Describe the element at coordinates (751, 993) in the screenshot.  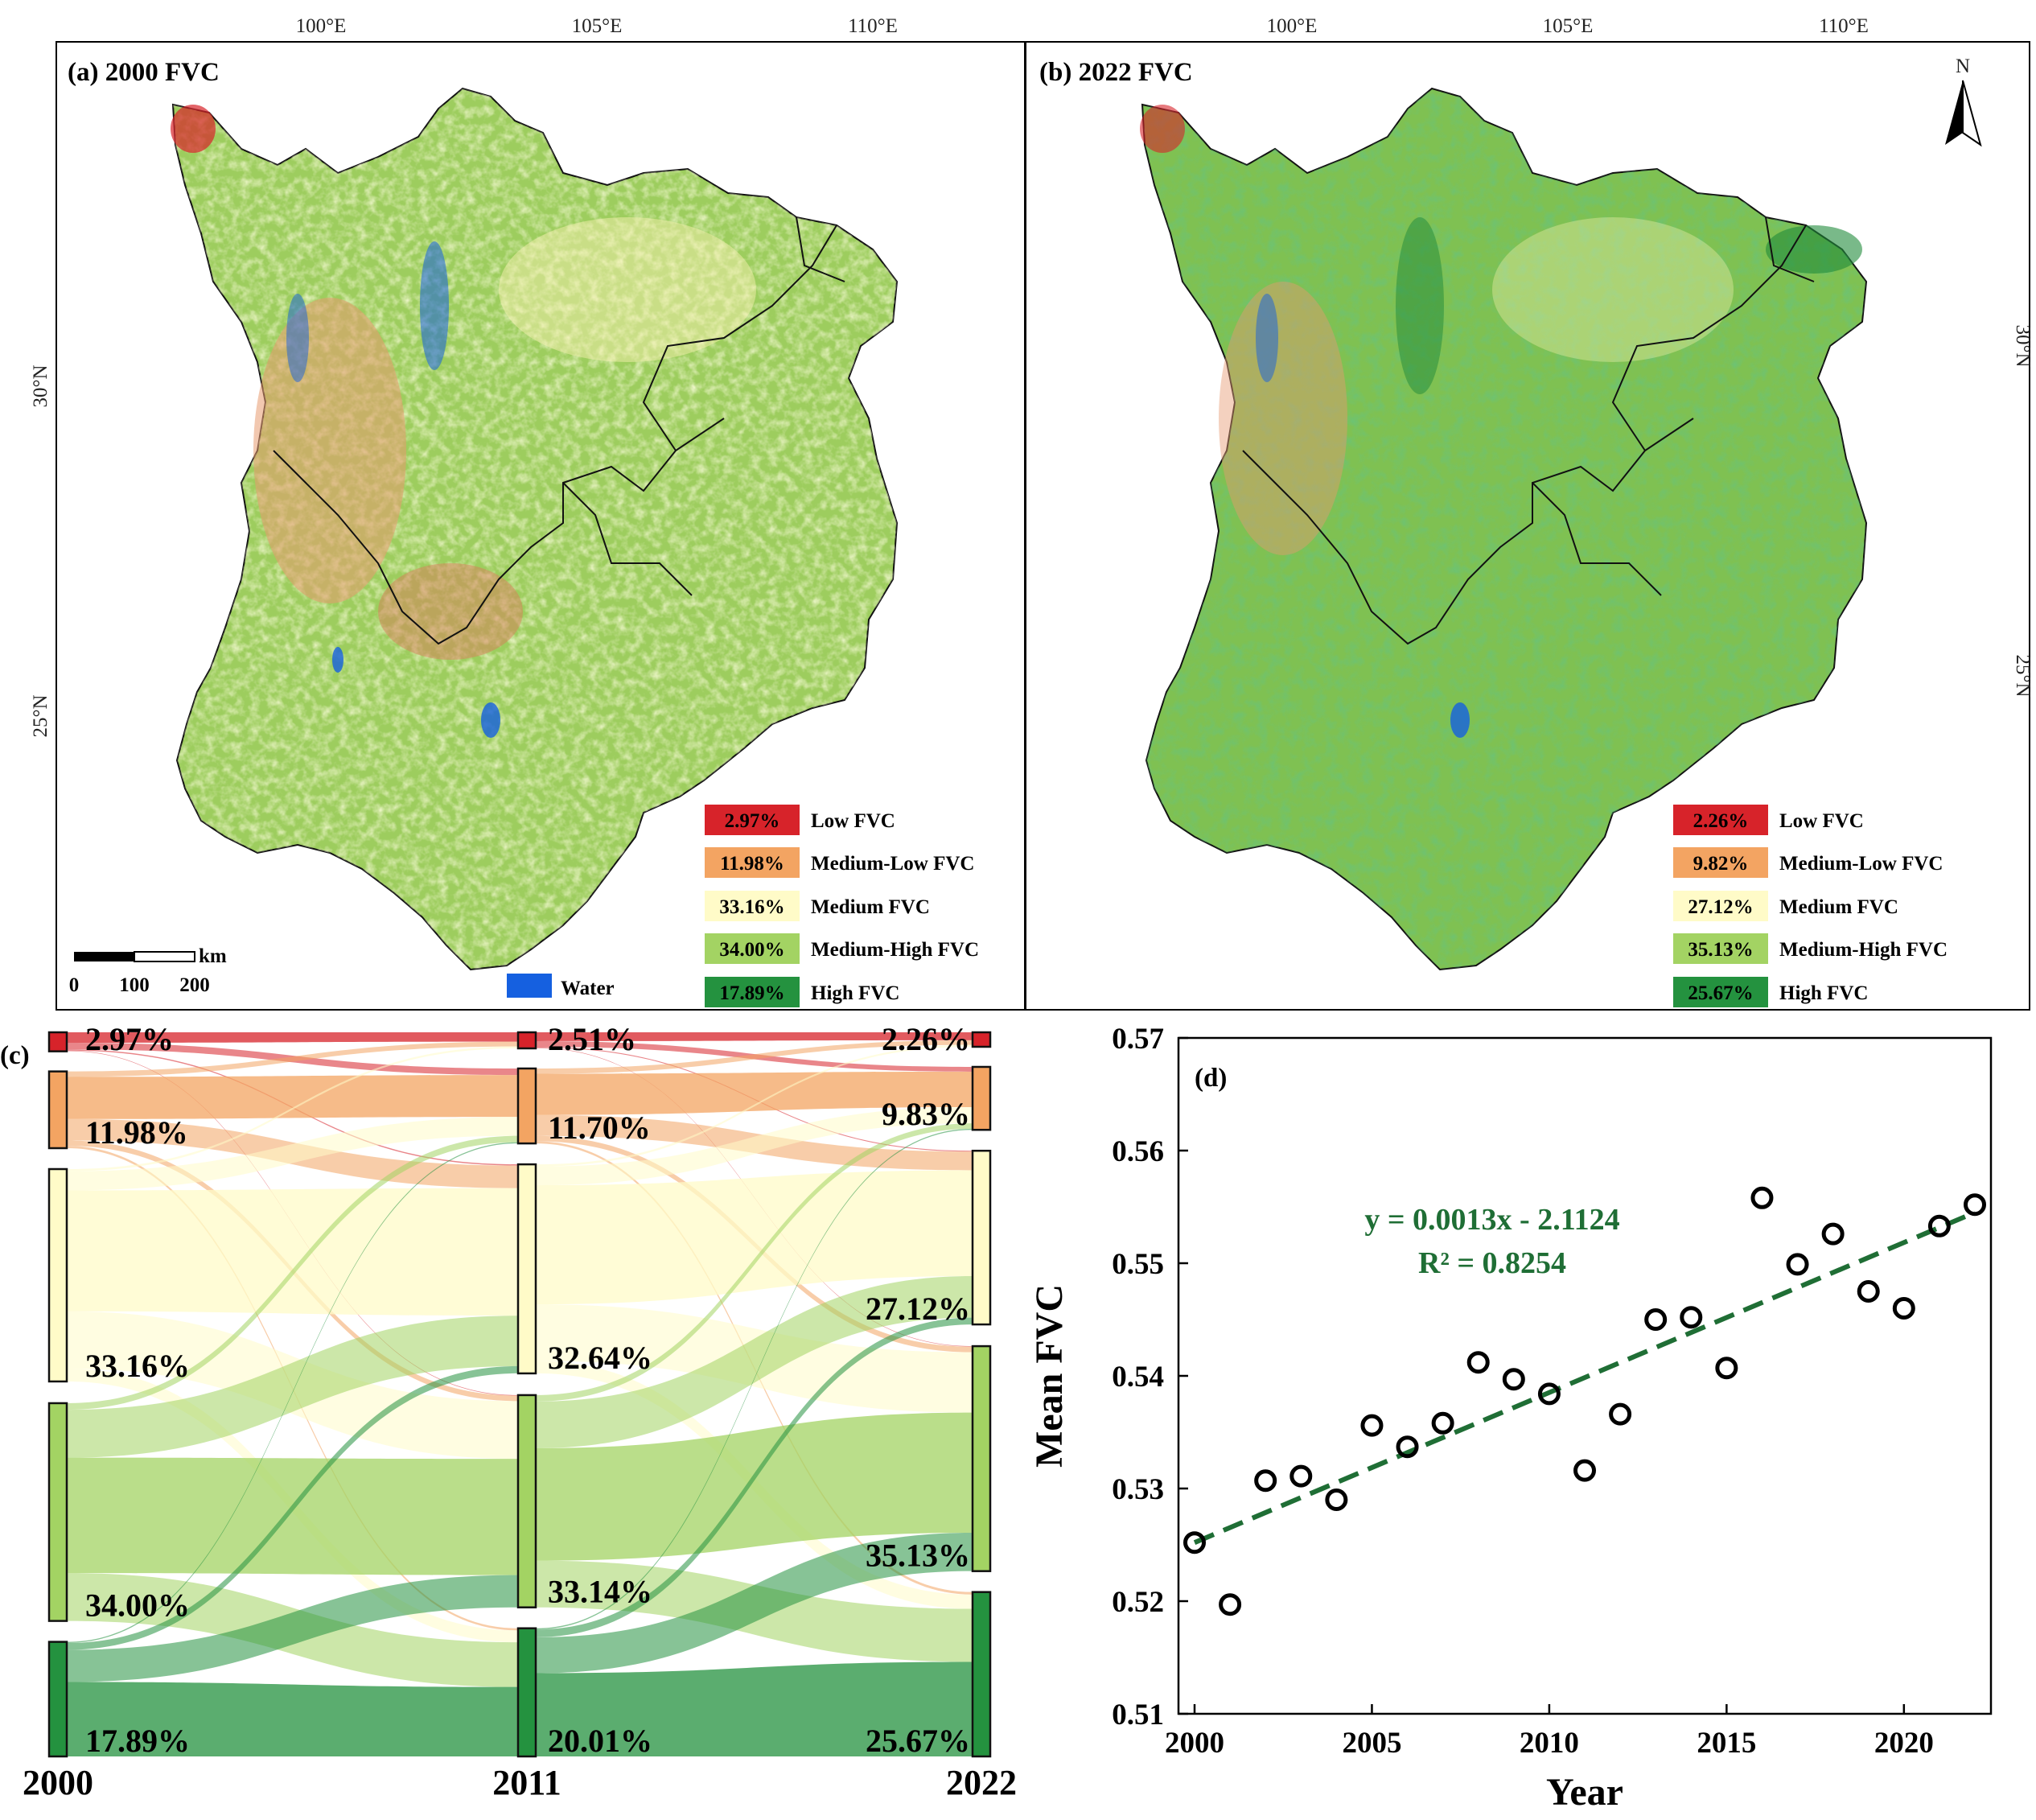
I see `legend-percent: 17.89%` at that location.